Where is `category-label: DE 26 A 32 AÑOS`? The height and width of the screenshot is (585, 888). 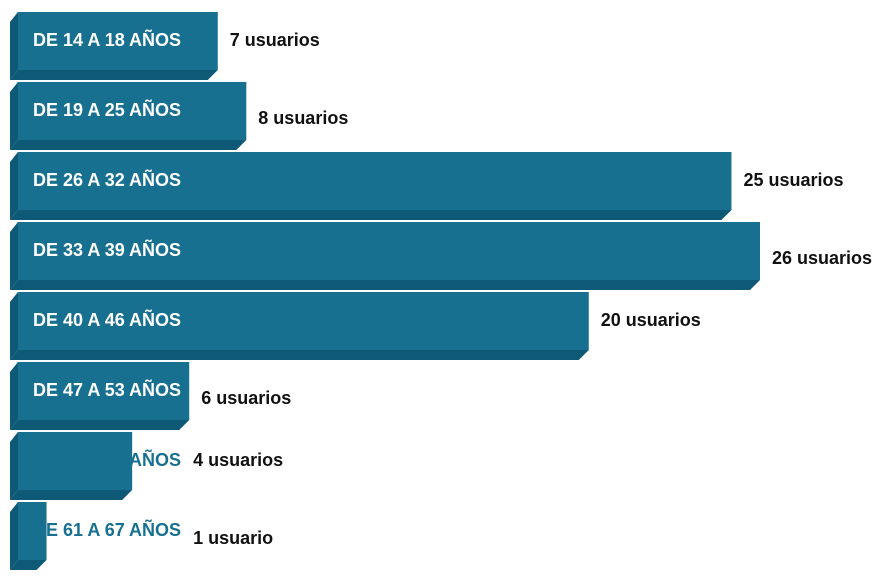
category-label: DE 26 A 32 AÑOS is located at coordinates (107, 179).